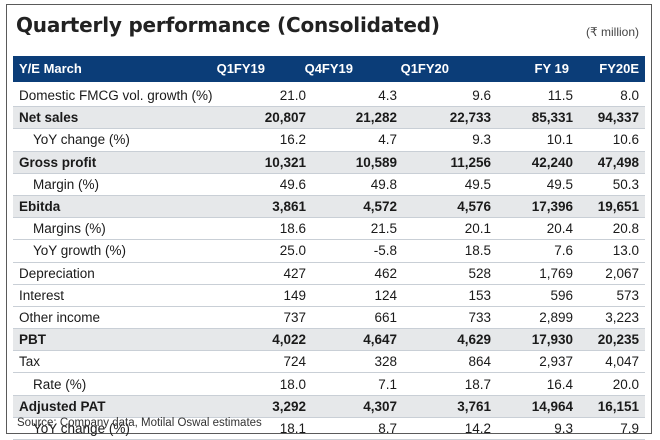 This screenshot has width=660, height=440. I want to click on row-value: 7.1, so click(357, 384).